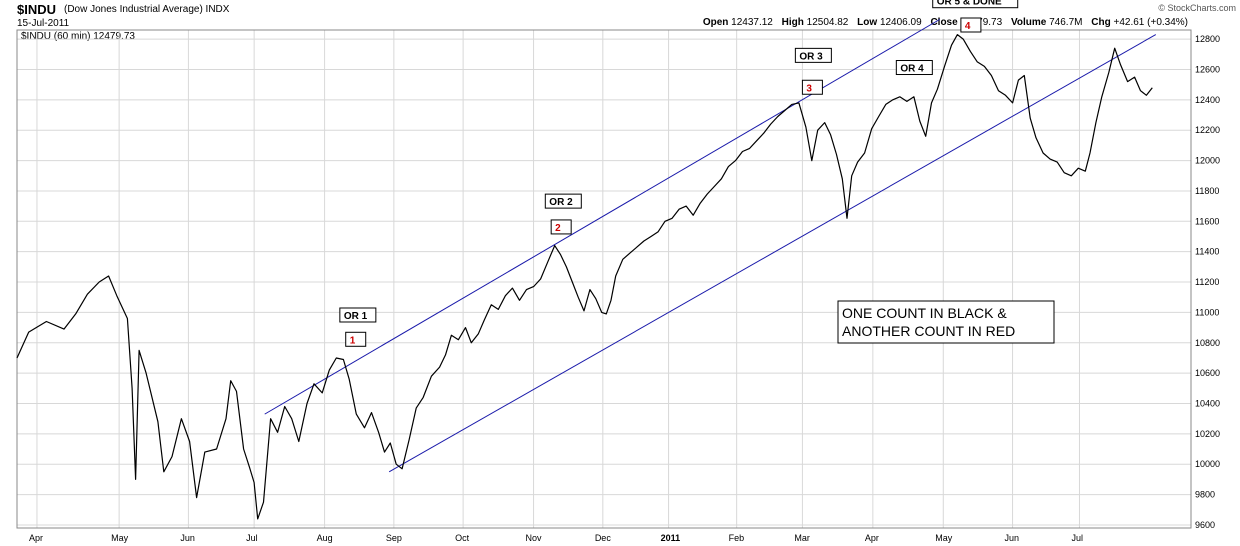 This screenshot has height=546, width=1240. I want to click on y-tick-label: 9600, so click(1205, 525).